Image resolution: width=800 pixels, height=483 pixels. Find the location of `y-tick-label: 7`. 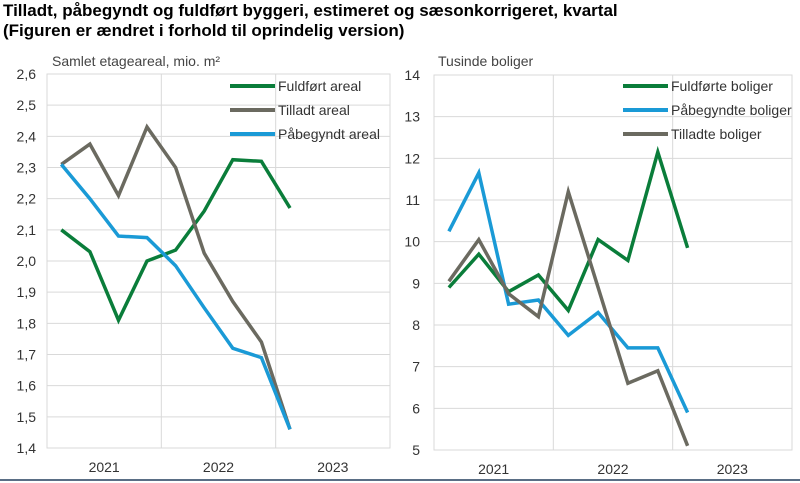

y-tick-label: 7 is located at coordinates (416, 367).